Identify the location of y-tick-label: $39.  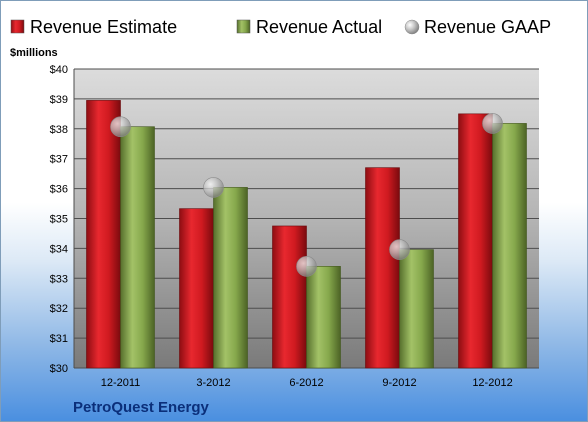
(59, 100).